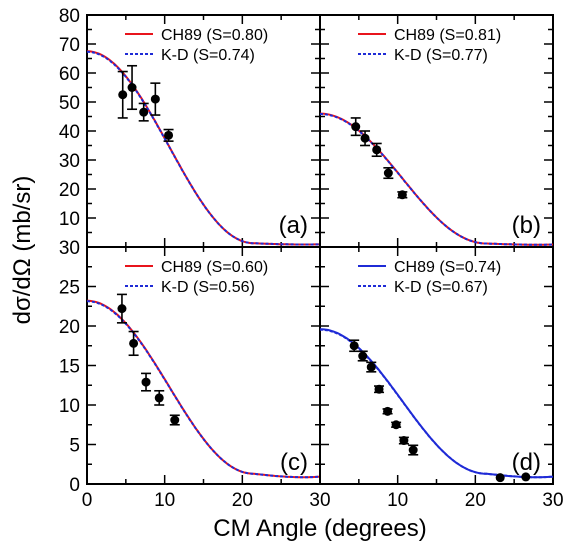 The image size is (568, 542). I want to click on legend-label: K-D (S=0.56), so click(208, 287).